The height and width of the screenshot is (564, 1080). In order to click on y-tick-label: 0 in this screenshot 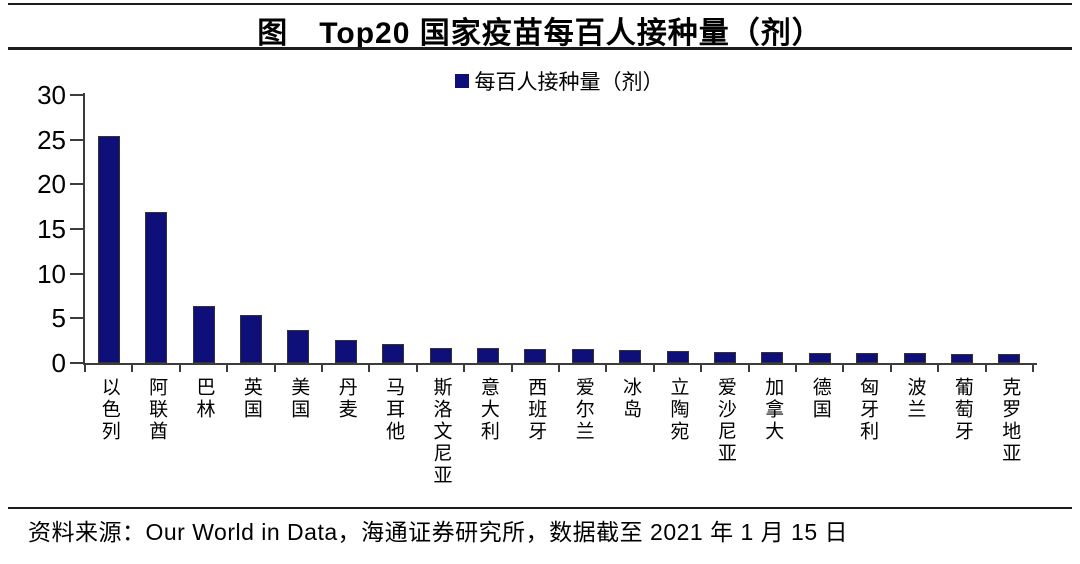, I will do `click(58, 363)`.